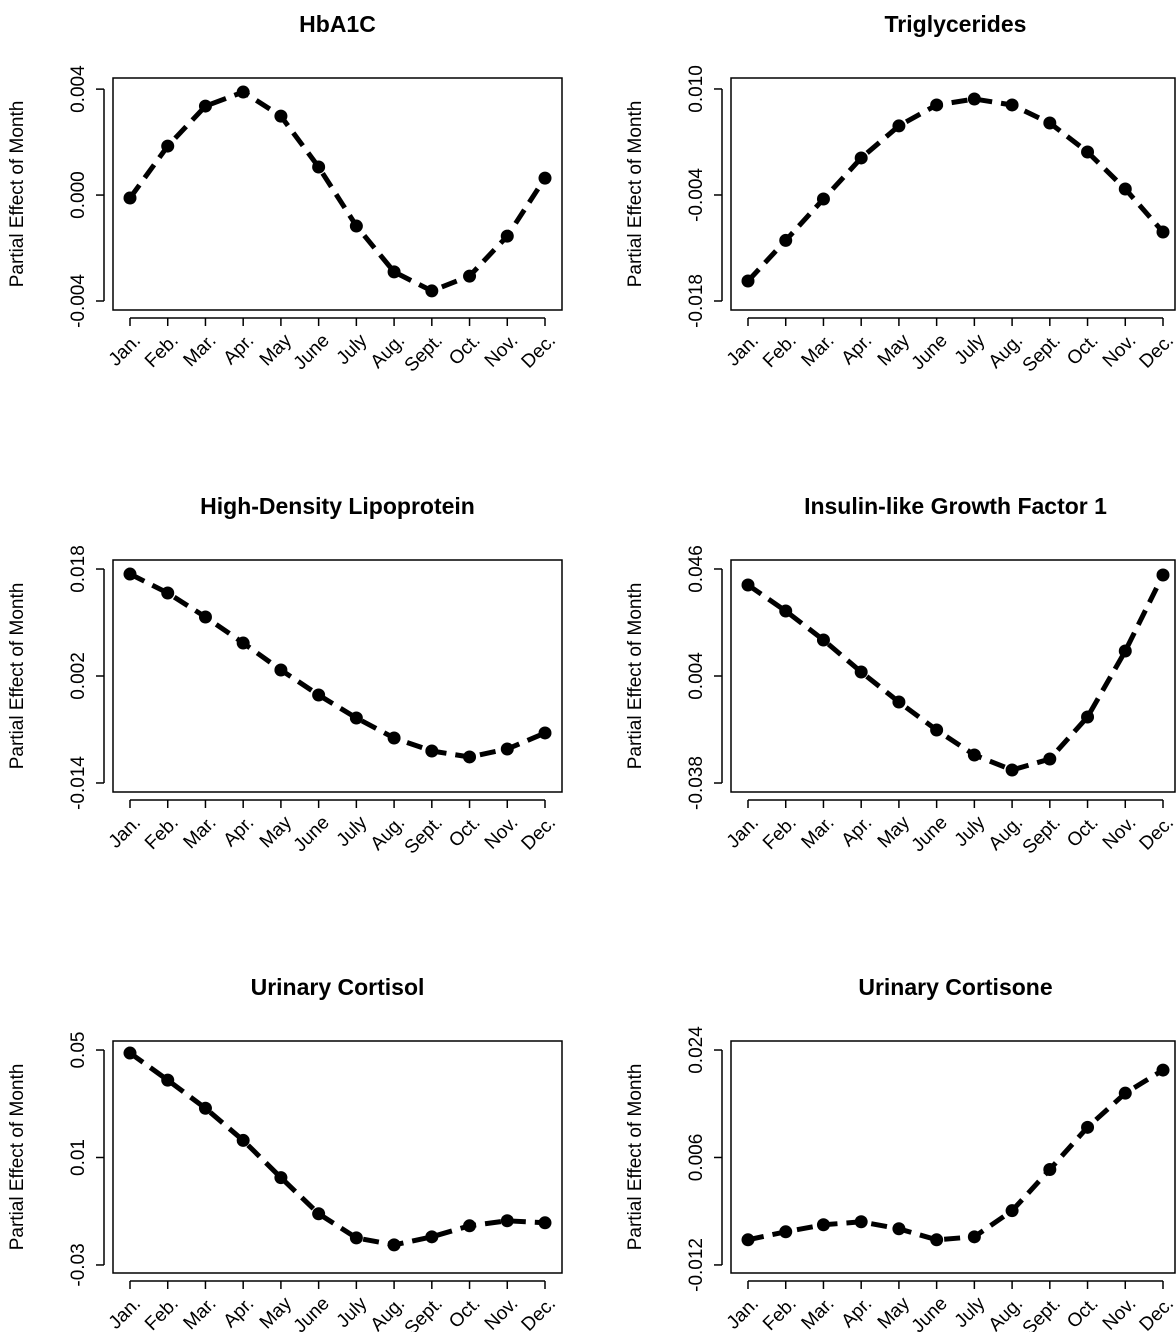 Image resolution: width=1176 pixels, height=1332 pixels. I want to click on chart-title: Insulin-like Growth Factor 1, so click(955, 506).